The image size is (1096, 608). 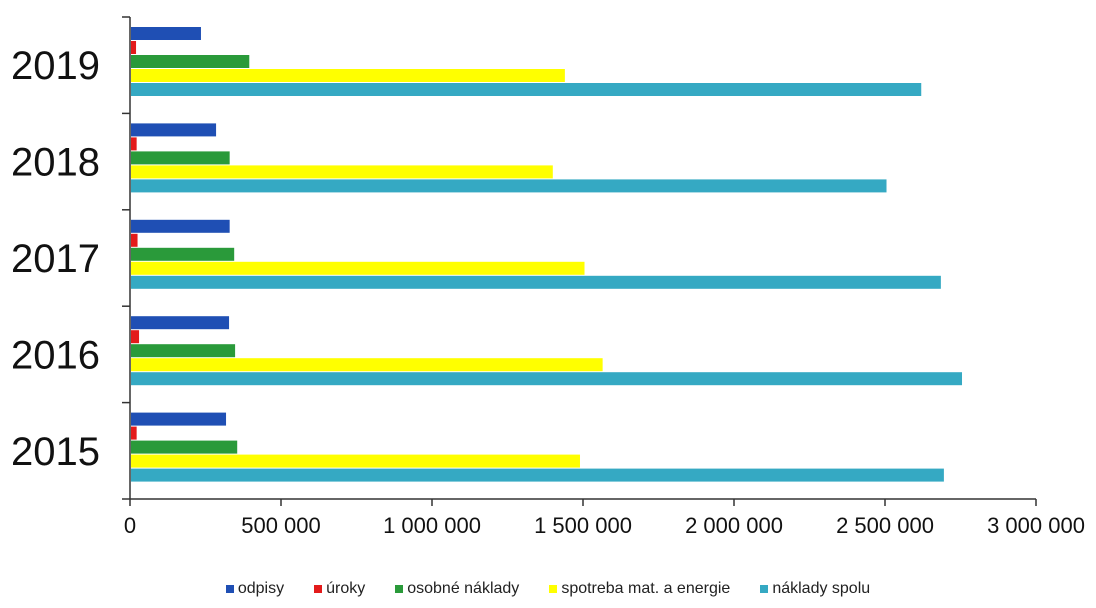 What do you see at coordinates (463, 588) in the screenshot?
I see `legend-label-osobne-naklady: osobné náklady` at bounding box center [463, 588].